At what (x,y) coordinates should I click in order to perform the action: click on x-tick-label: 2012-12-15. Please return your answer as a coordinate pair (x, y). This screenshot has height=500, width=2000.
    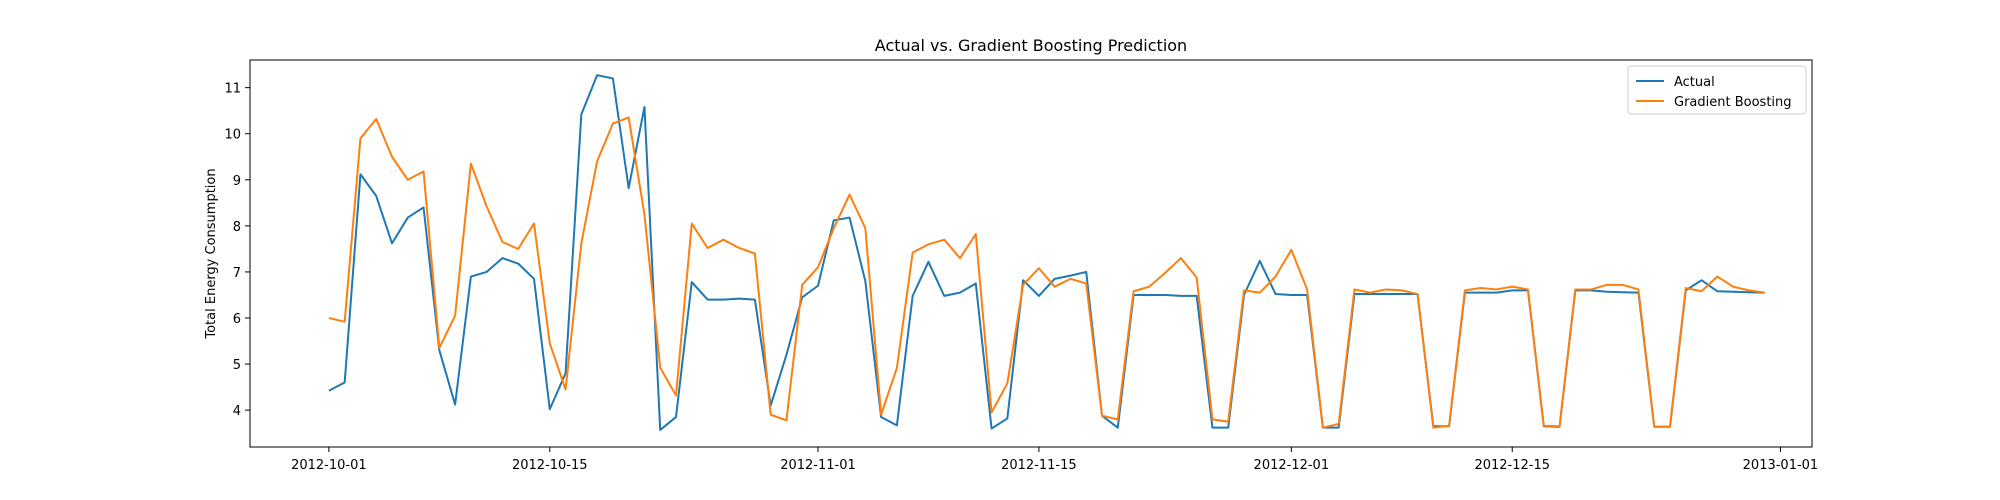
    Looking at the image, I should click on (1512, 465).